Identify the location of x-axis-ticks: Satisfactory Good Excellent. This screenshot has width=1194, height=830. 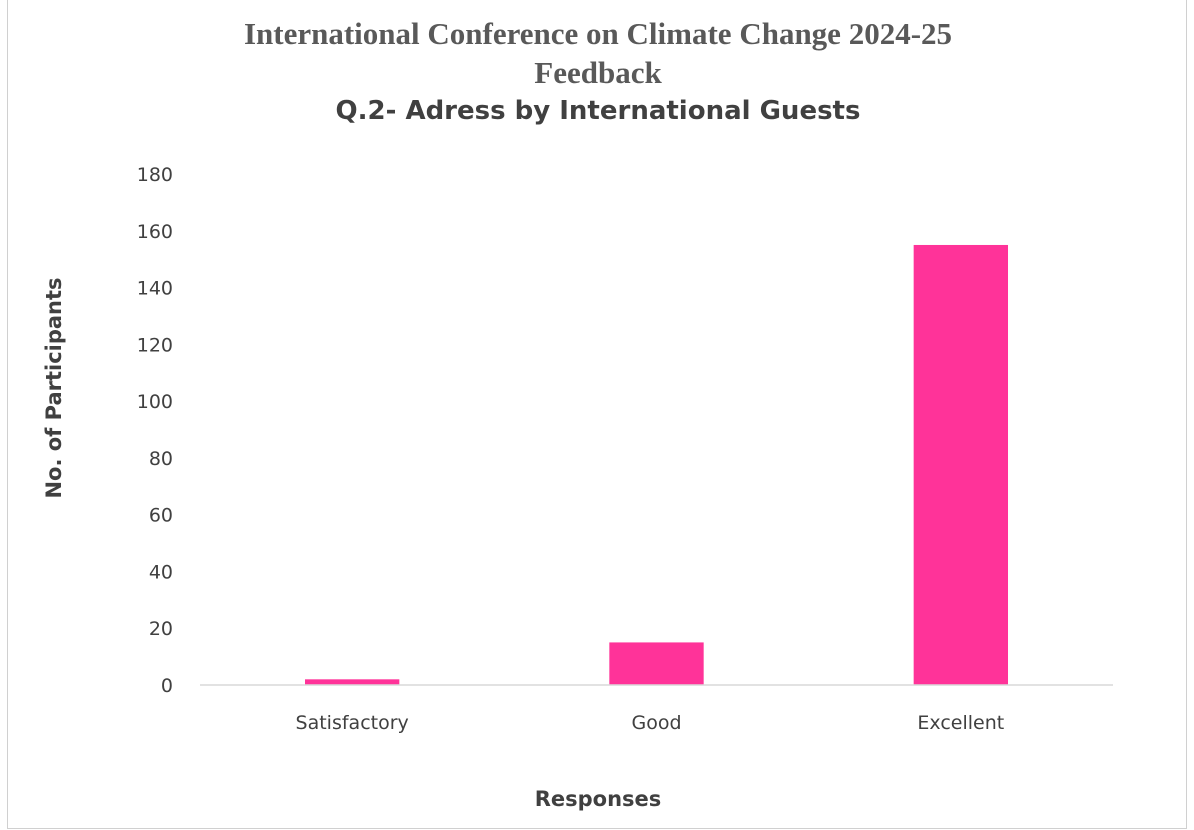
(650, 723).